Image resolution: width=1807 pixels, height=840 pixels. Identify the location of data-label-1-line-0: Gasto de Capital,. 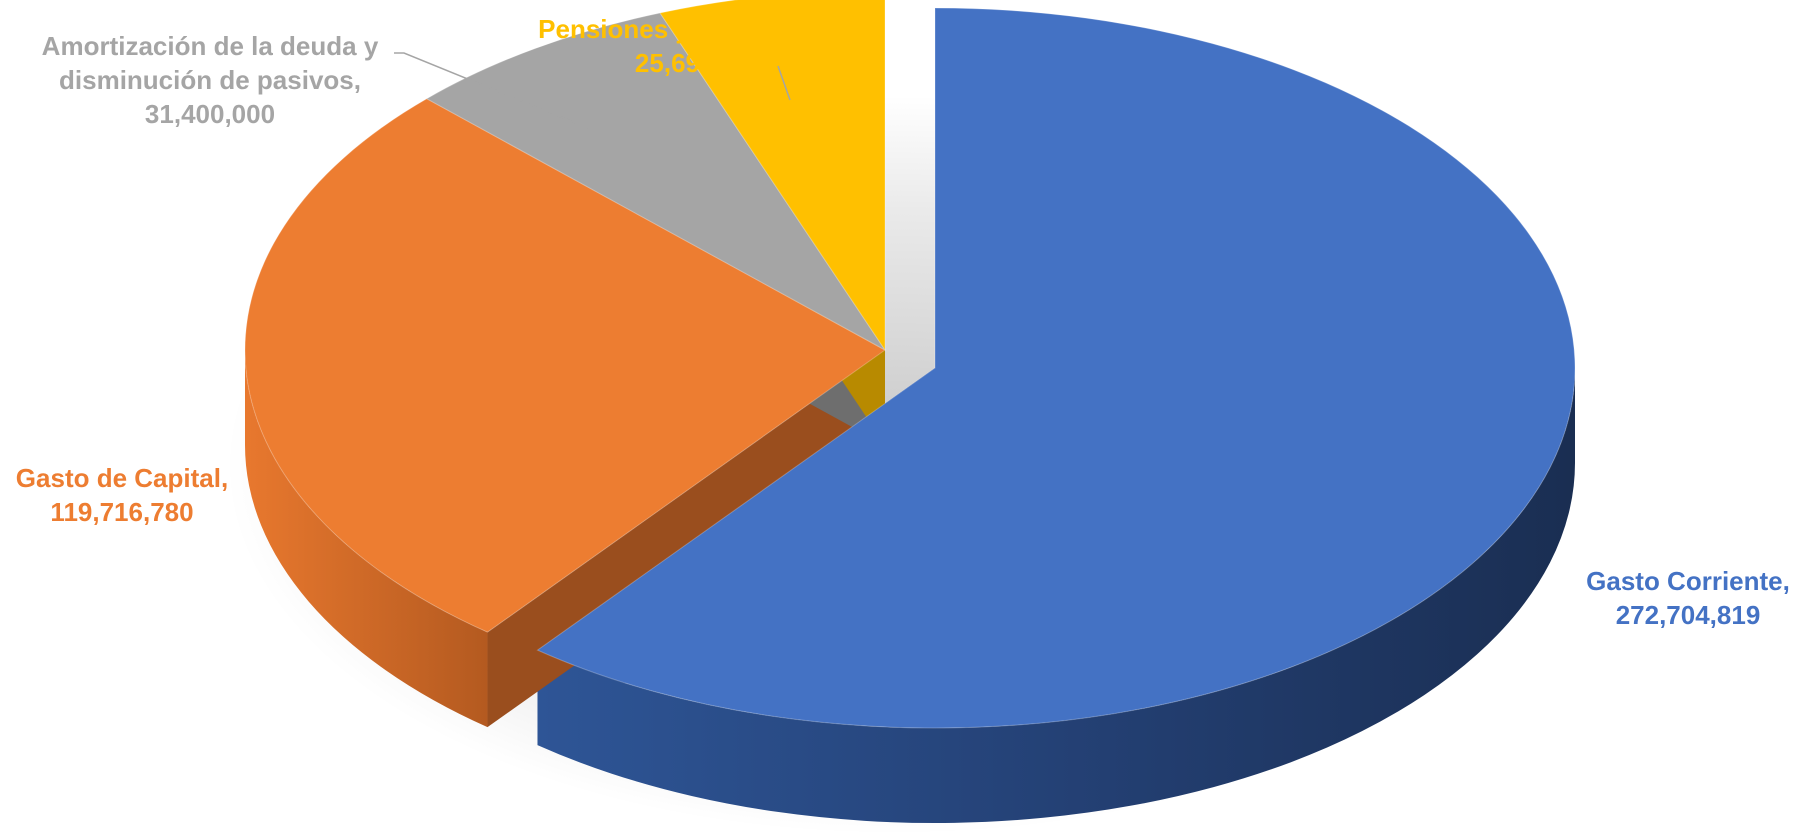
(122, 478).